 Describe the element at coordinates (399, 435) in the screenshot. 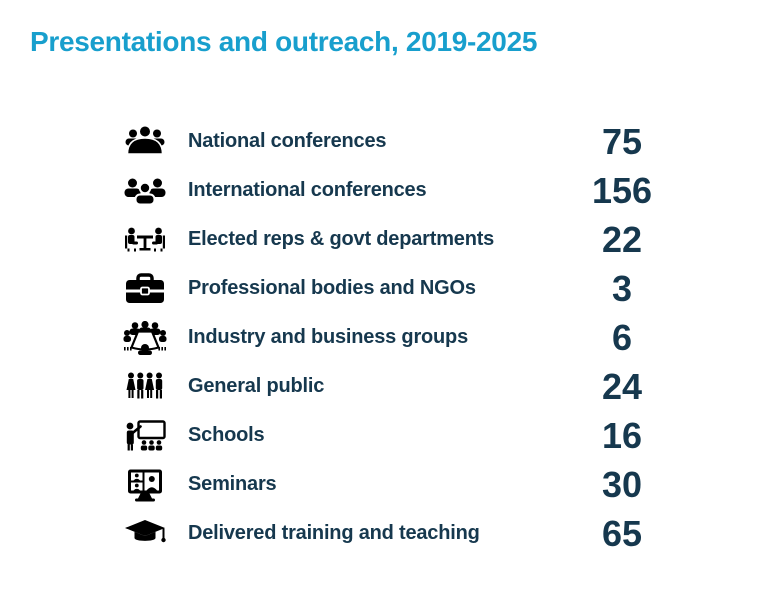

I see `stat-row-schools: Schools 16` at that location.